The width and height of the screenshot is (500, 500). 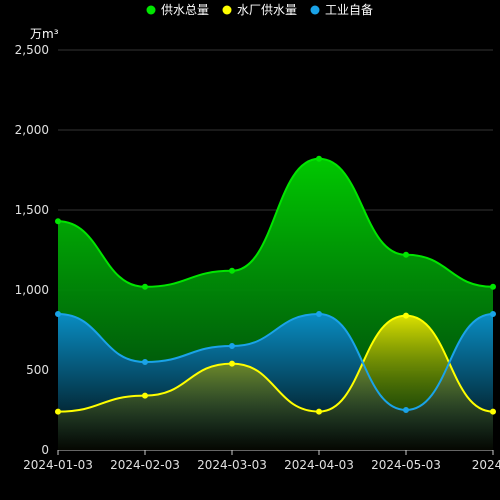 I want to click on y-tick-label: 1,000, so click(x=32, y=290).